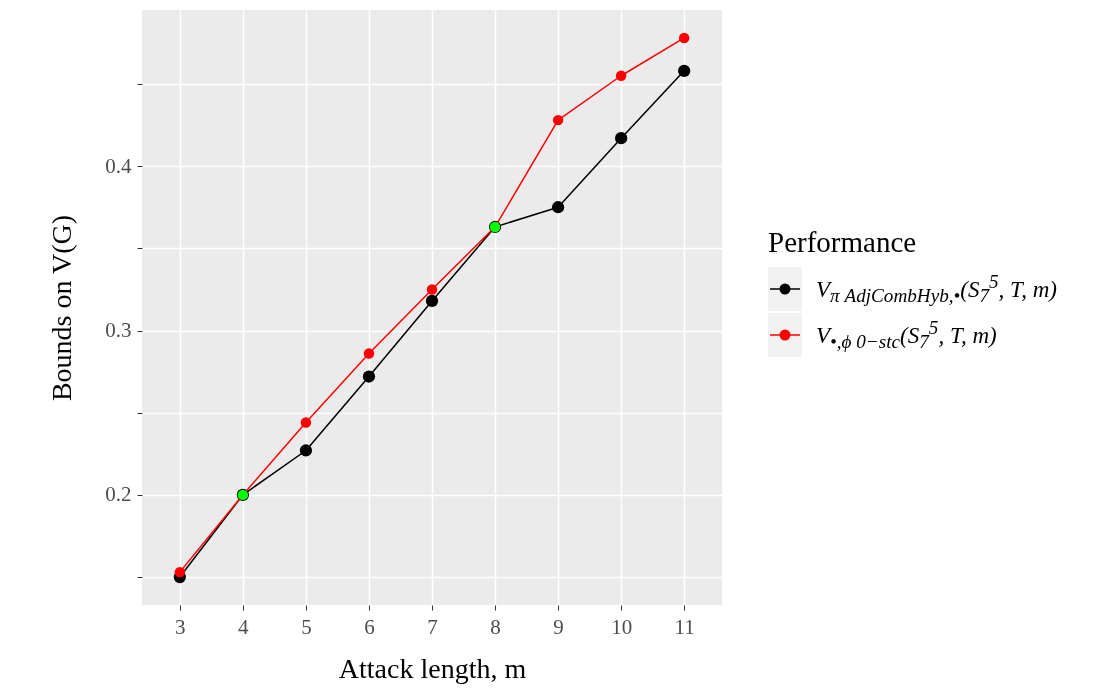  I want to click on x-tick-label: 6, so click(369, 626).